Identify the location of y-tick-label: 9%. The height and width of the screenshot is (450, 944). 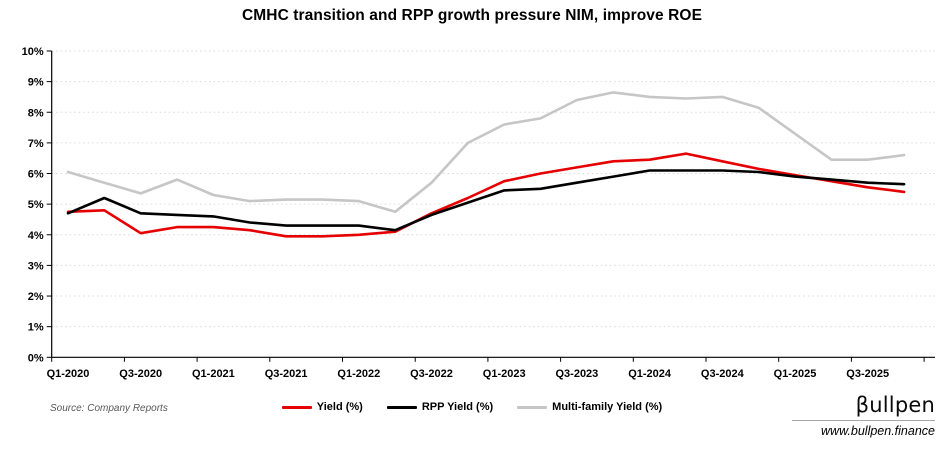
(36, 83).